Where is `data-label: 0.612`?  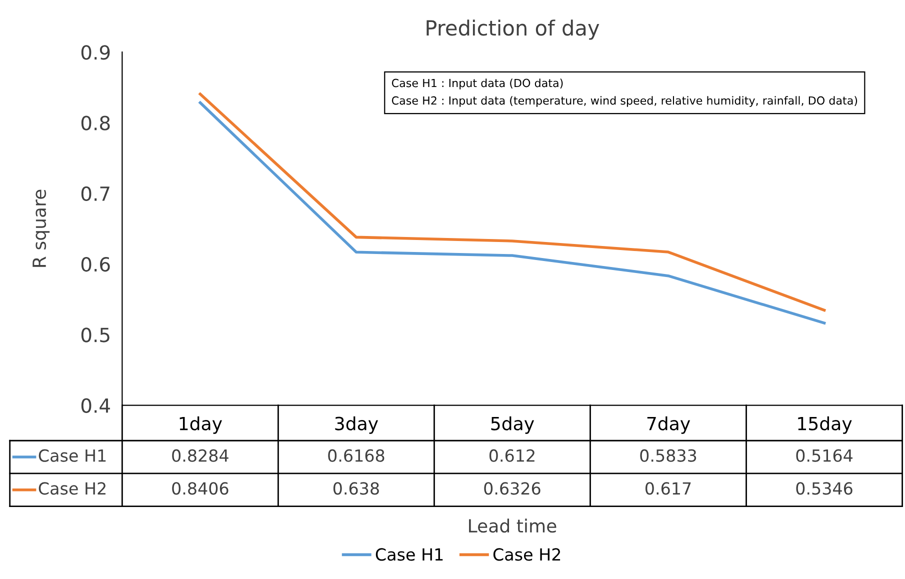 data-label: 0.612 is located at coordinates (511, 455).